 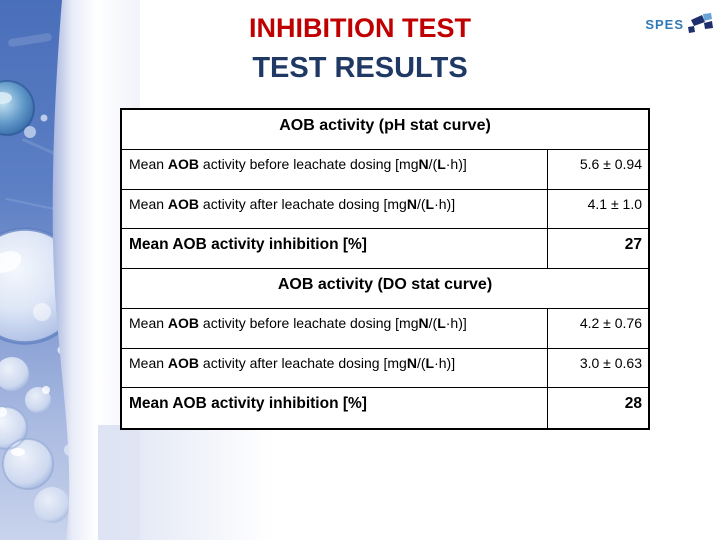 I want to click on slide-subtitle: TEST RESULTS, so click(x=360, y=68).